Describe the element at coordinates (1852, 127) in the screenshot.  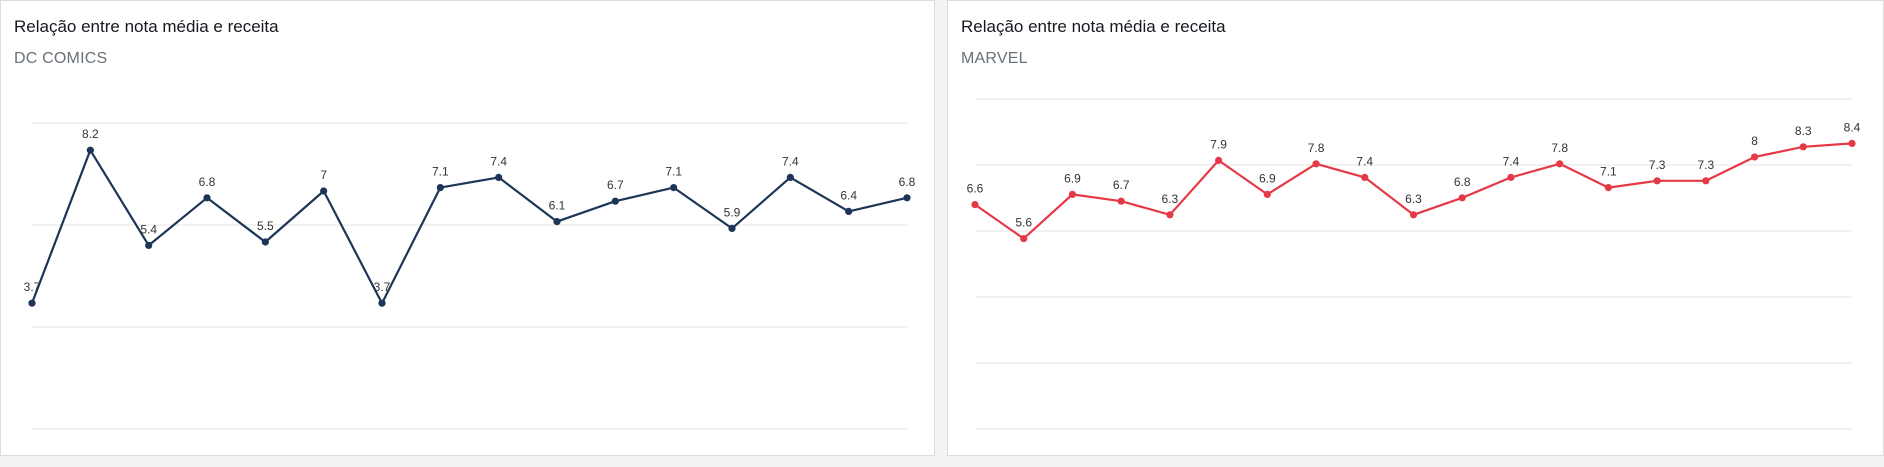
I see `data-label: 8.4` at that location.